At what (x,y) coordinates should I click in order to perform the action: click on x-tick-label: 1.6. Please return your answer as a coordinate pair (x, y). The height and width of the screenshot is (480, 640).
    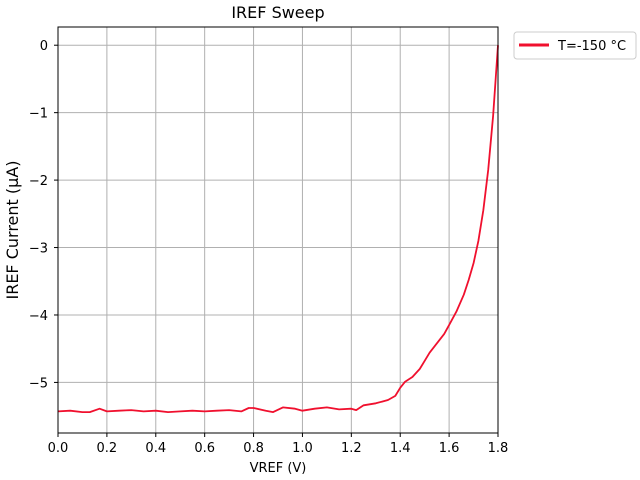
    Looking at the image, I should click on (449, 448).